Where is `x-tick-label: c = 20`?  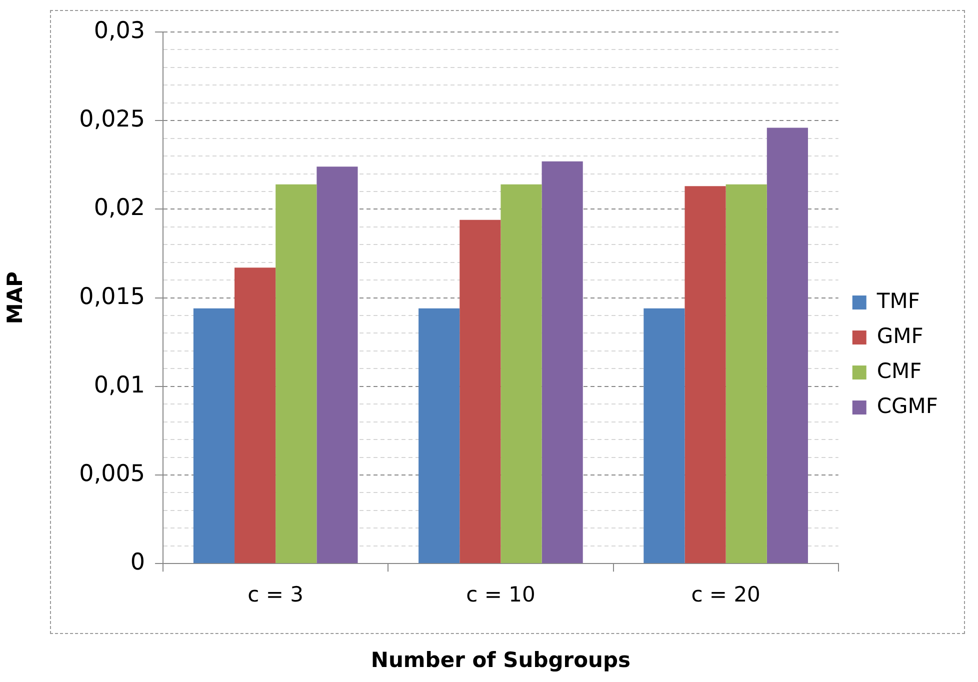 x-tick-label: c = 20 is located at coordinates (725, 594).